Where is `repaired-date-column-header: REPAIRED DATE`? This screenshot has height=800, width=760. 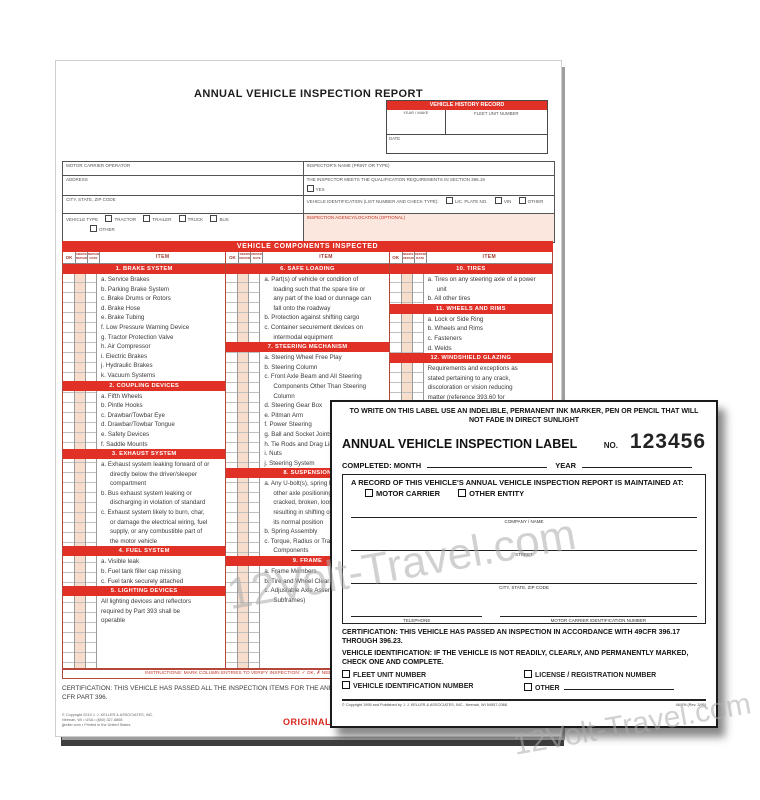
repaired-date-column-header: REPAIRED DATE is located at coordinates (257, 257).